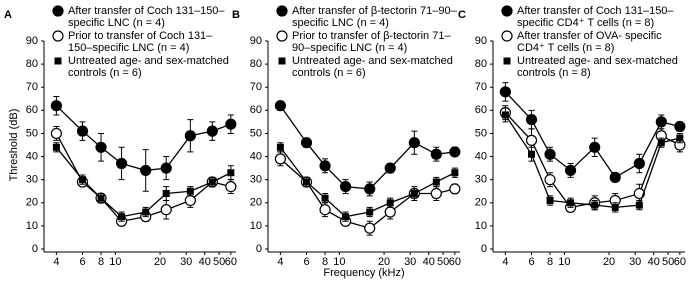  What do you see at coordinates (462, 15) in the screenshot?
I see `panel-label: C` at bounding box center [462, 15].